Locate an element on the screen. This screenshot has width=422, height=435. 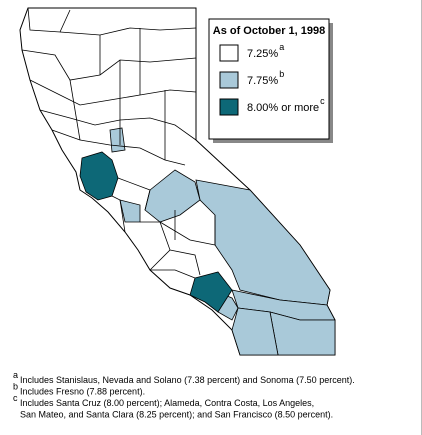
legend-label: 7.25% is located at coordinates (262, 54).